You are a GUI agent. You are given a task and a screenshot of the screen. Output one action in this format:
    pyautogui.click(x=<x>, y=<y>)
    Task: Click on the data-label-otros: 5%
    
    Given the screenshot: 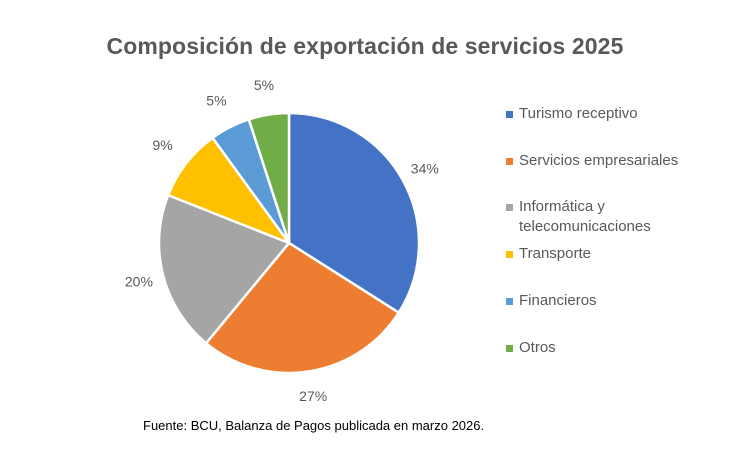 What is the action you would take?
    pyautogui.click(x=264, y=85)
    